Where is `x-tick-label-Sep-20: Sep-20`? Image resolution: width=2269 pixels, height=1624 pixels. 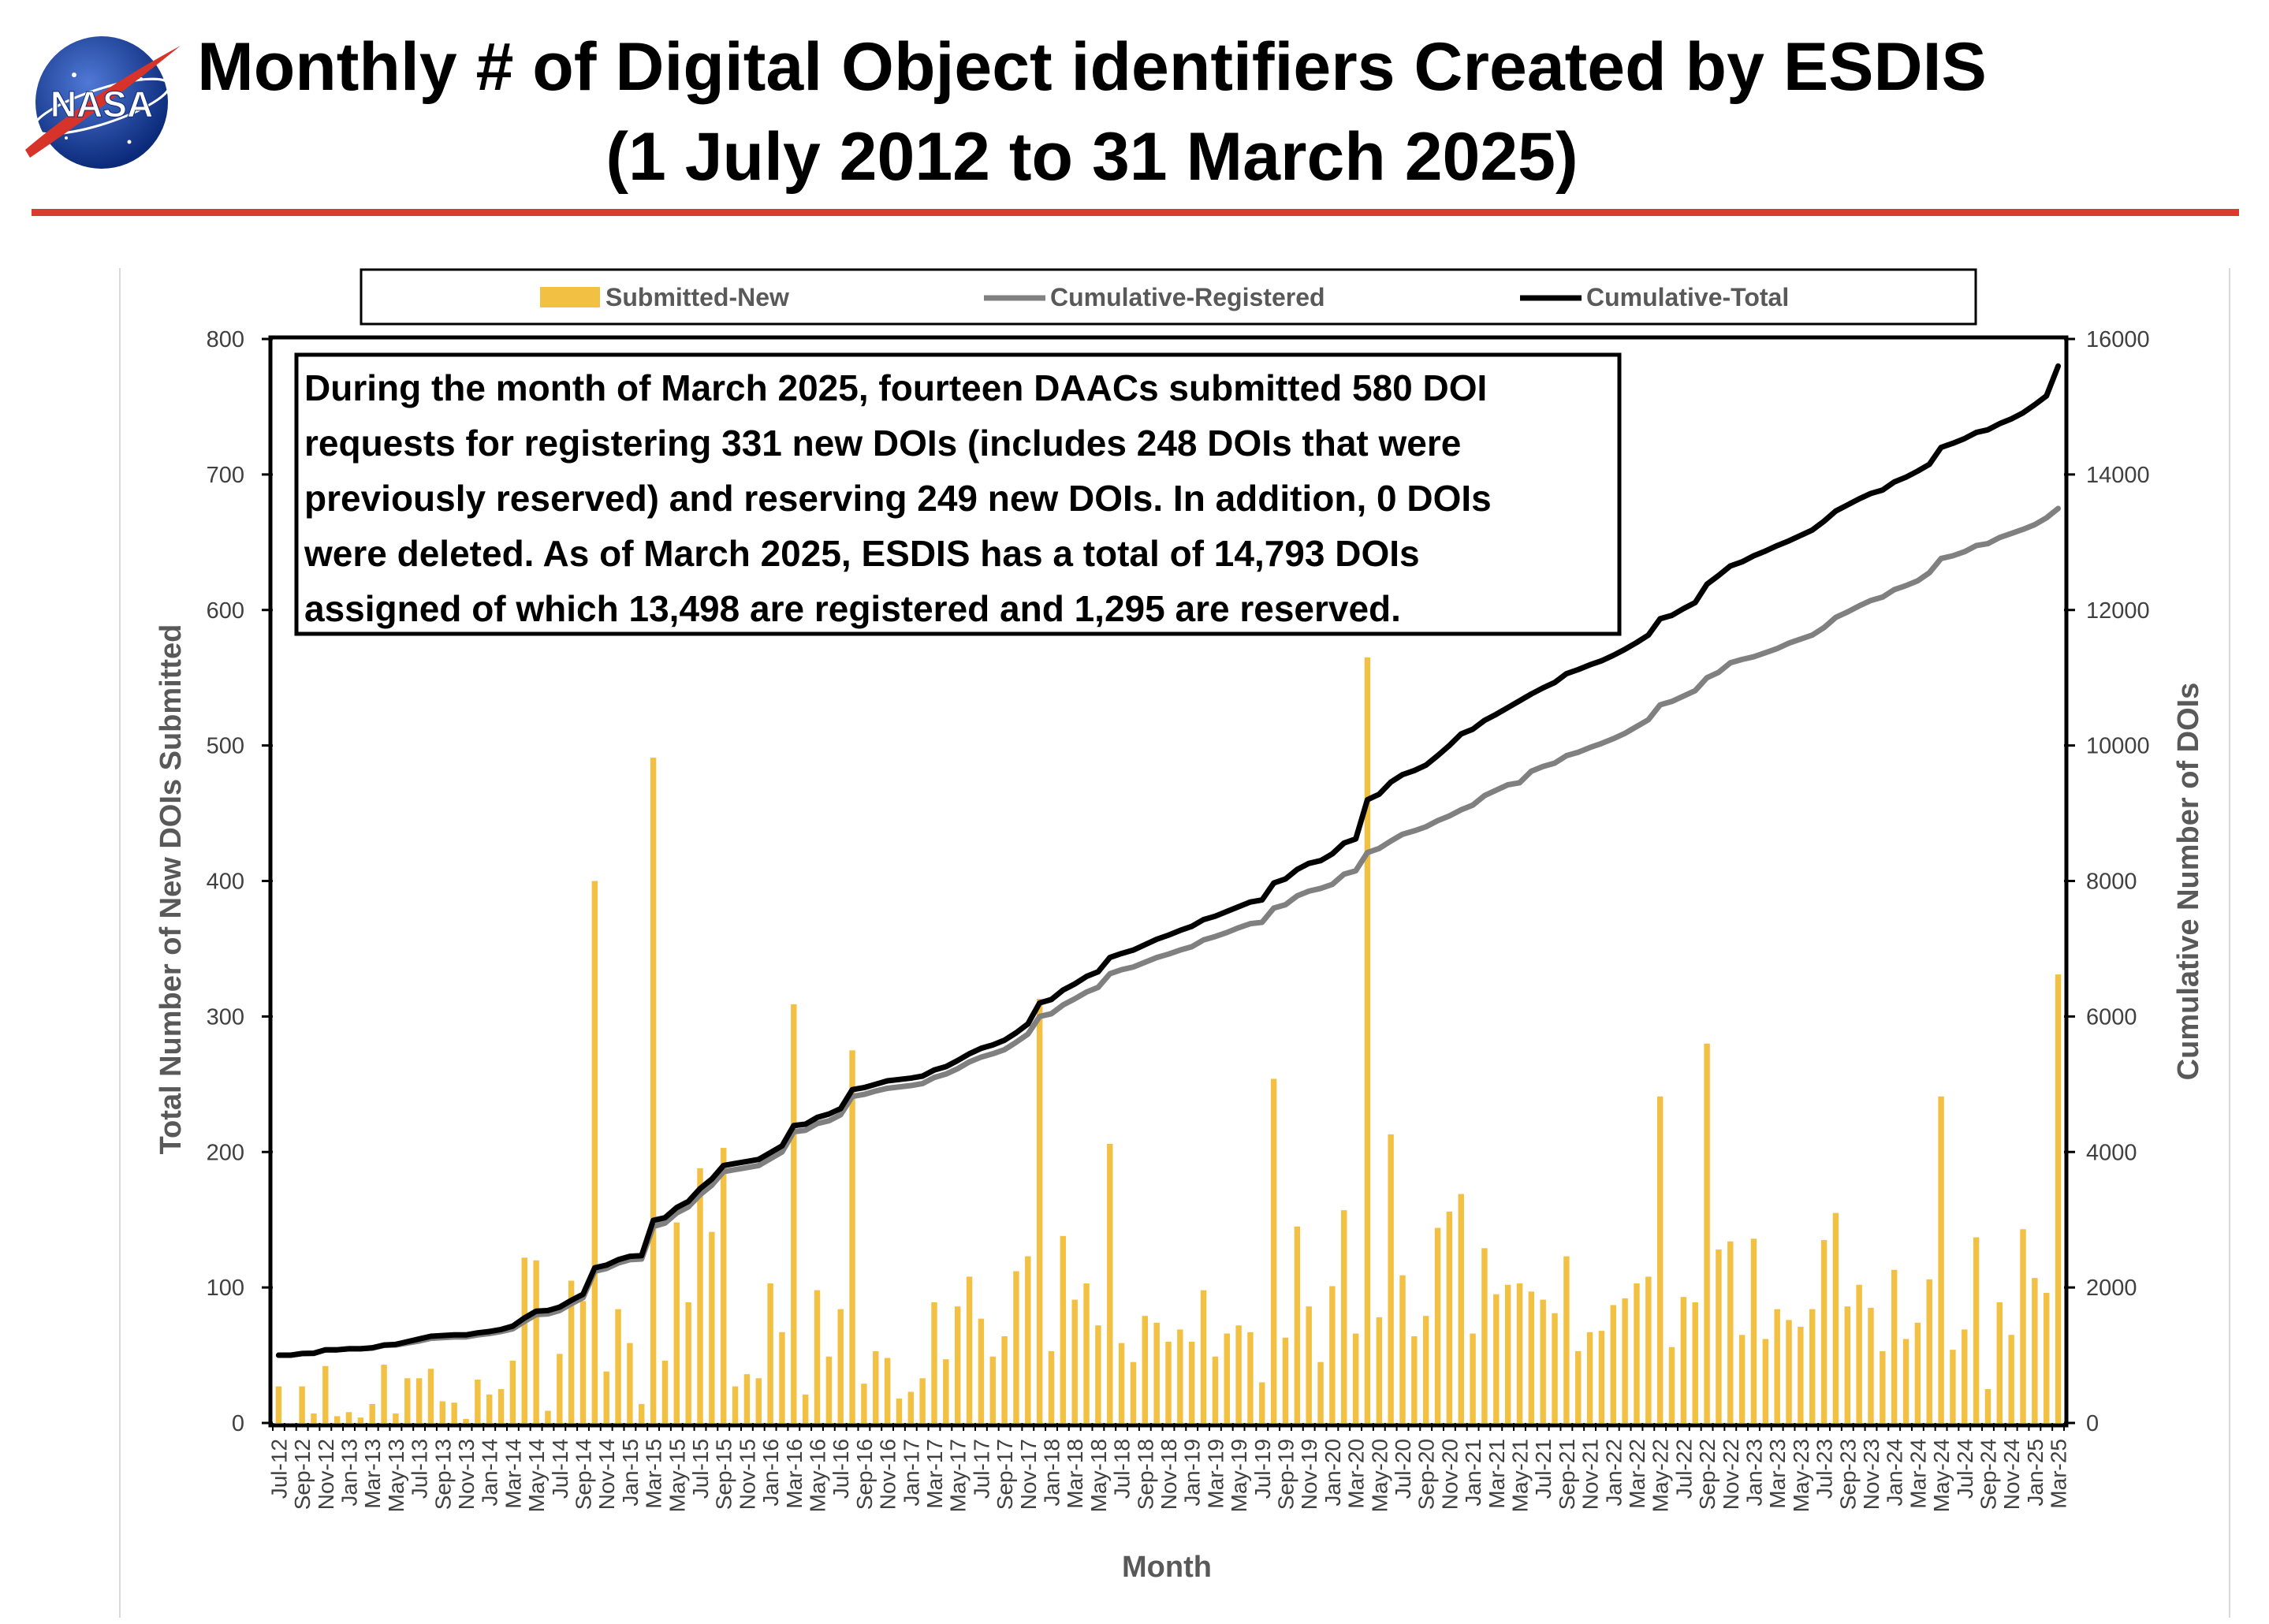 x-tick-label-Sep-20: Sep-20 is located at coordinates (1426, 1474).